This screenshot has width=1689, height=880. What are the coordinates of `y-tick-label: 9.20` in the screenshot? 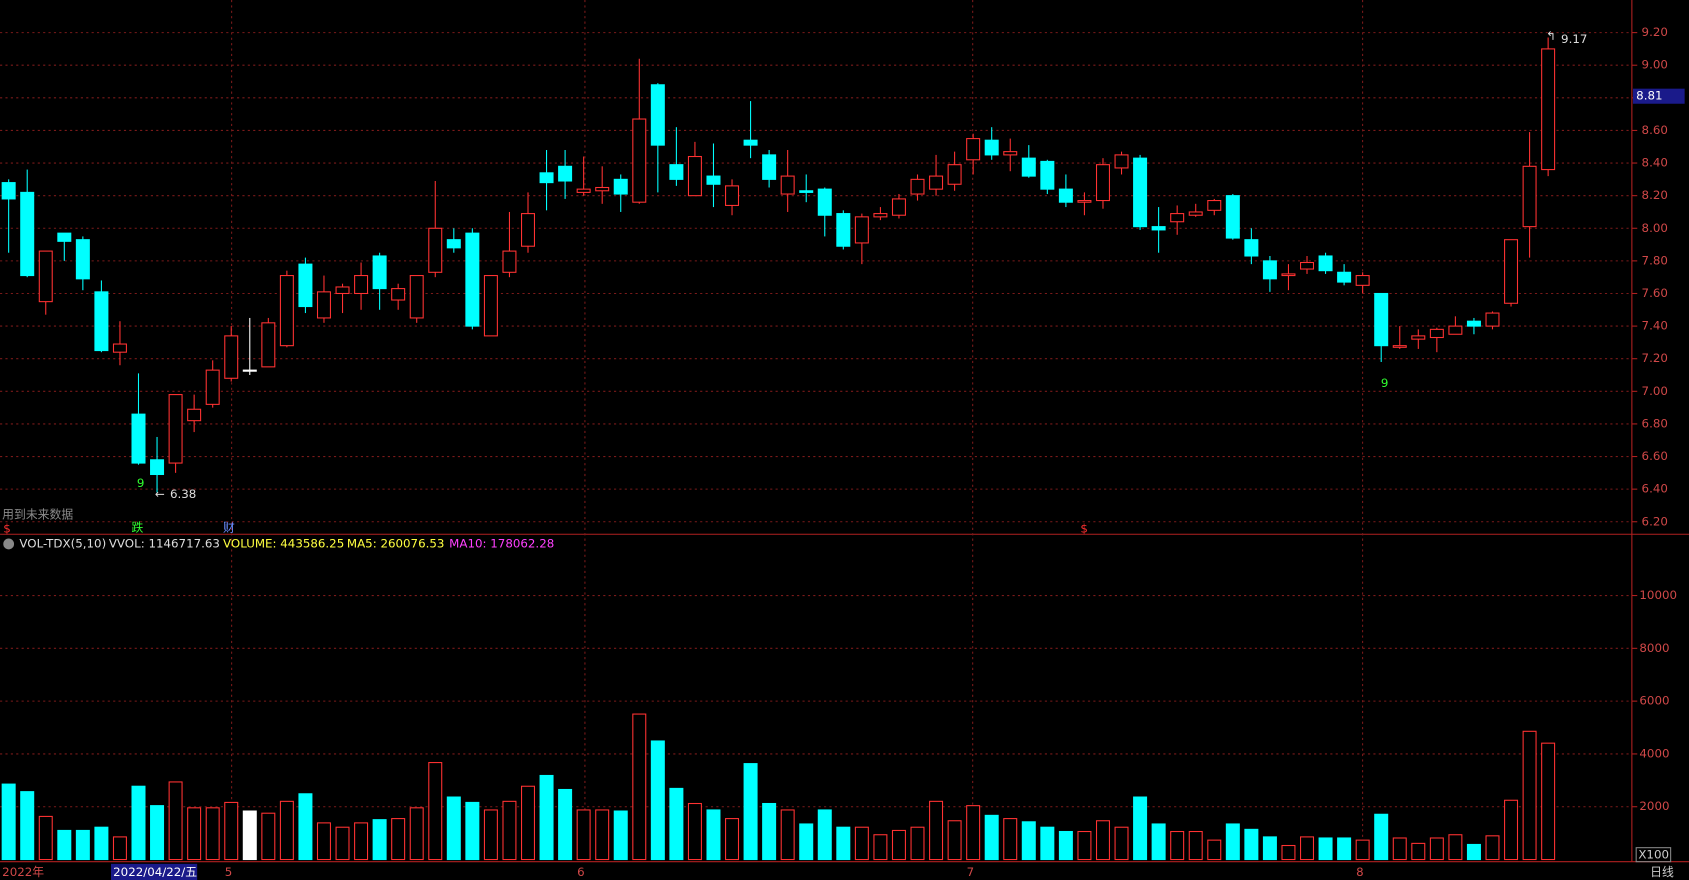 It's located at (1655, 32).